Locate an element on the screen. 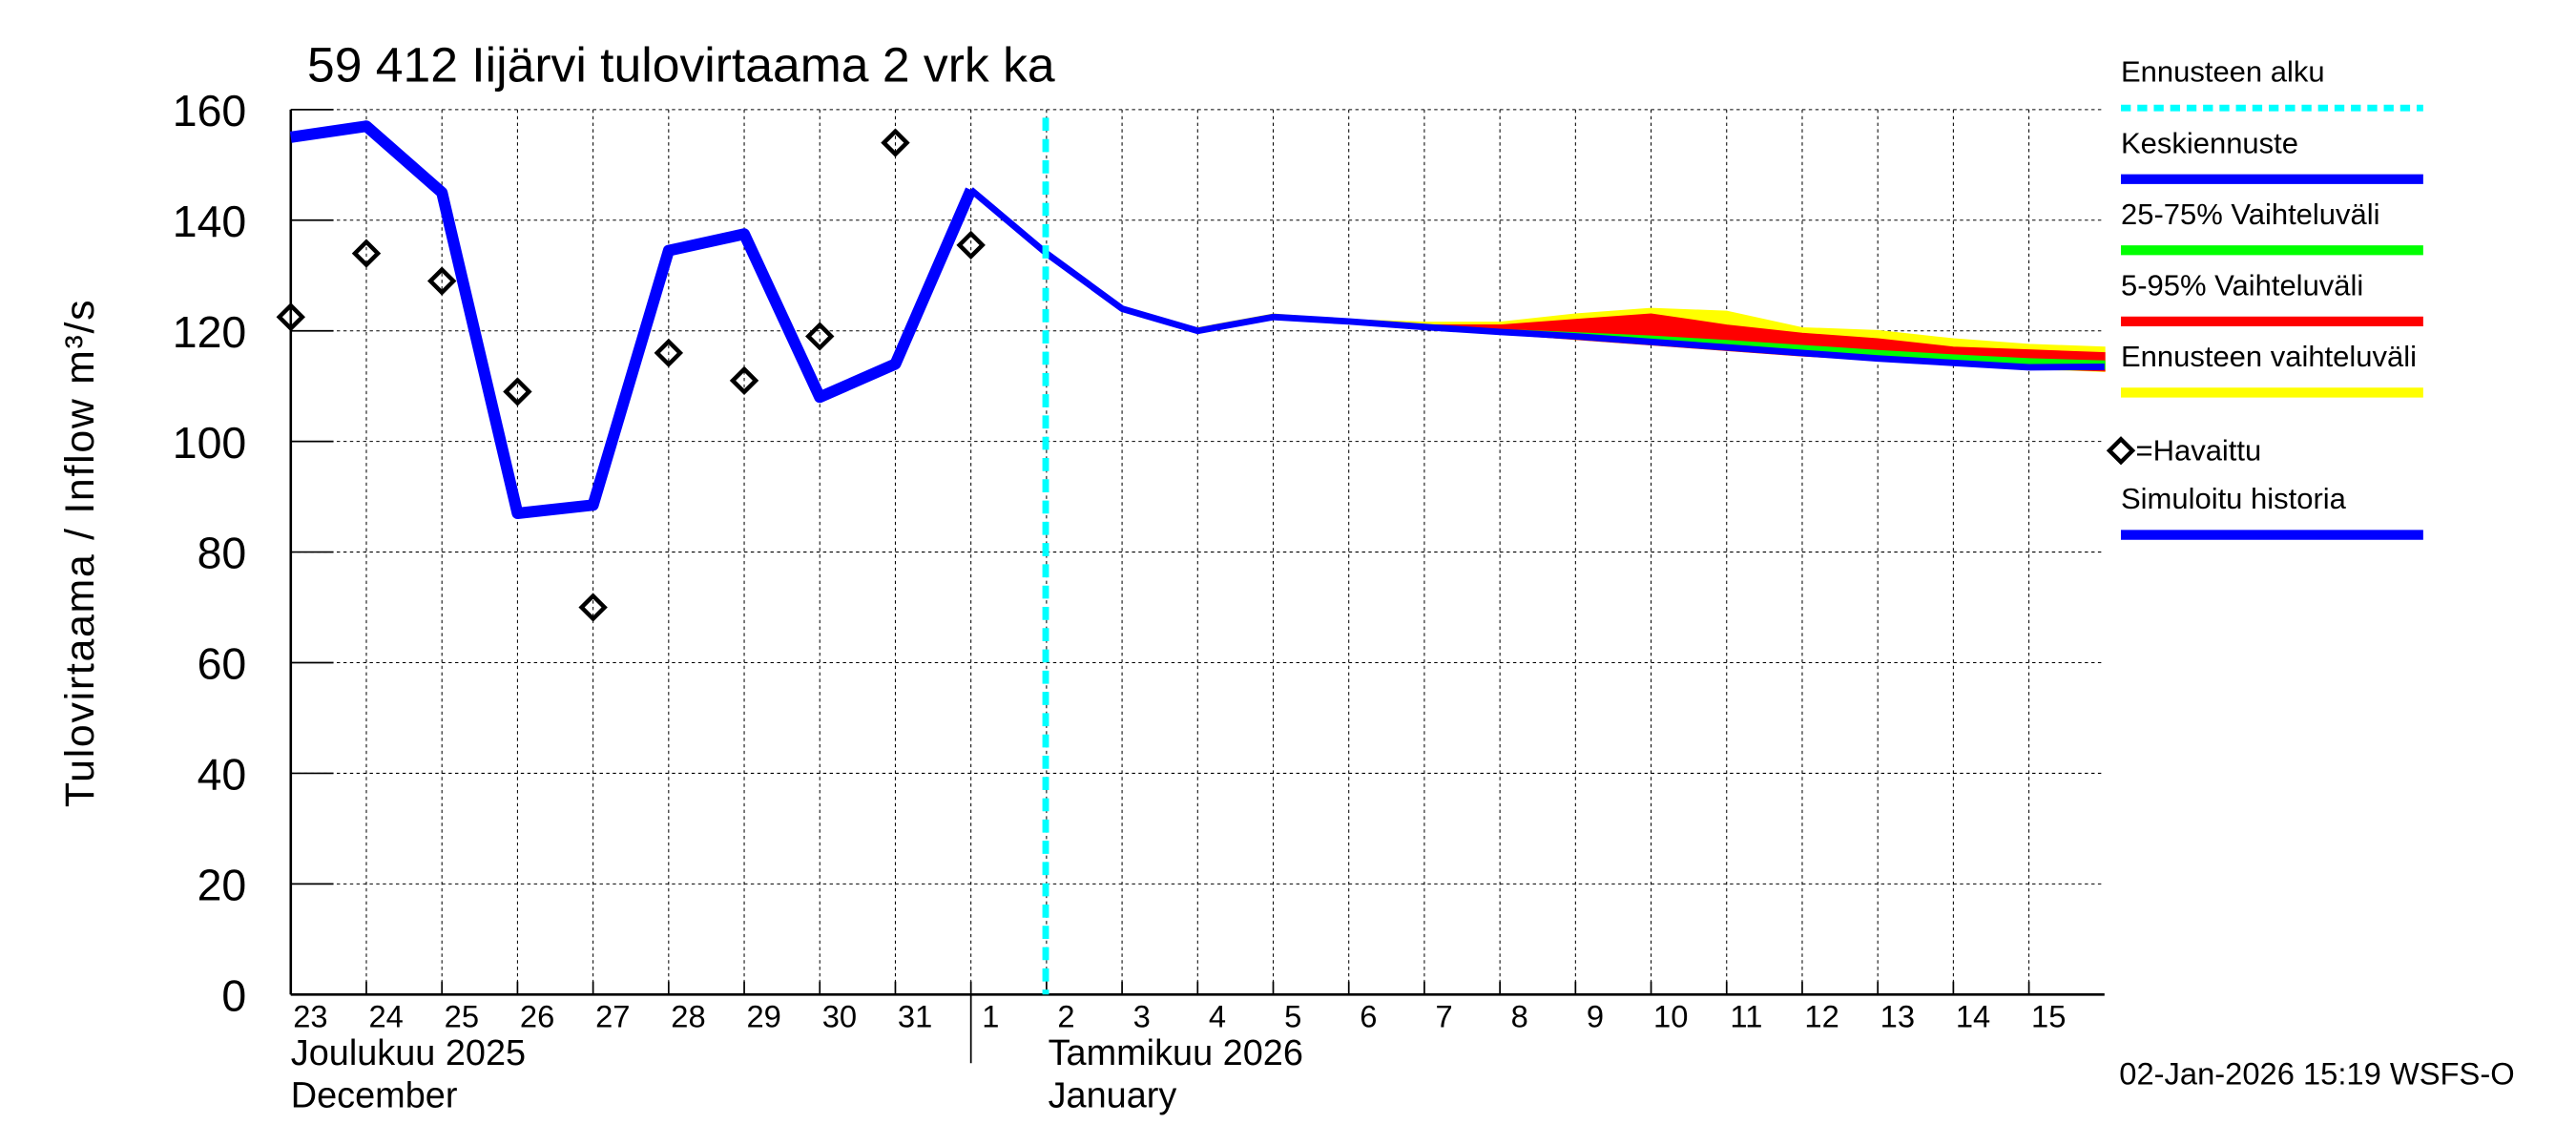 The image size is (2576, 1145). x-day-label: 14 is located at coordinates (1973, 1017).